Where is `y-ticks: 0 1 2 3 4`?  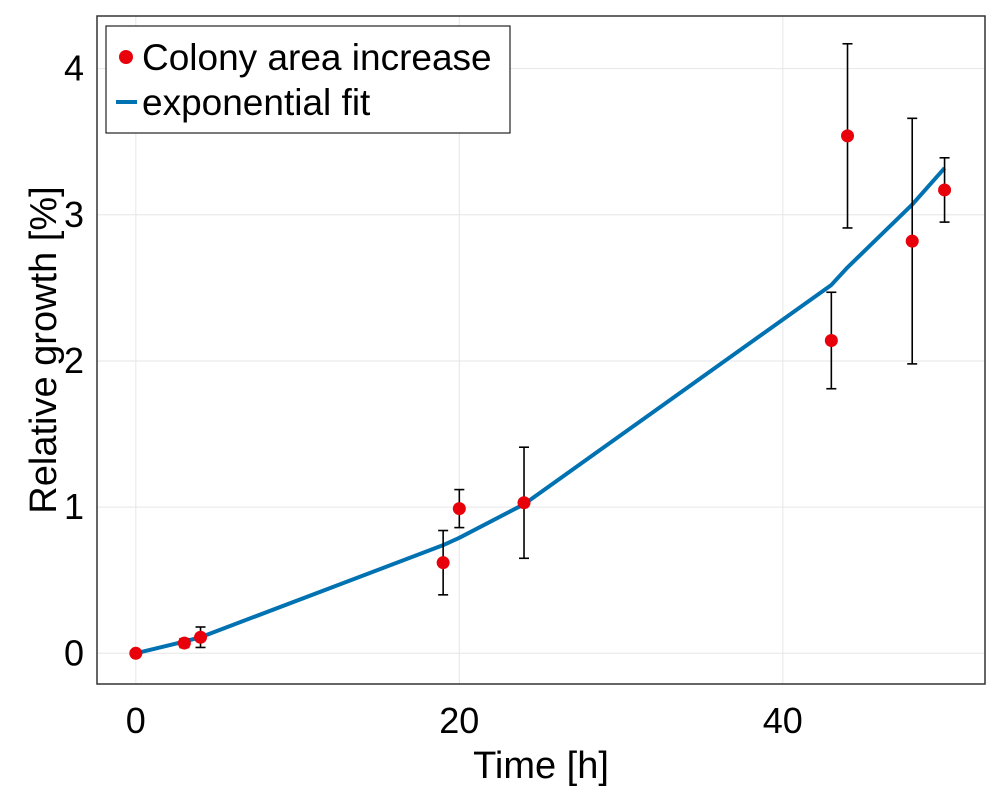
y-ticks: 0 1 2 3 4 is located at coordinates (74, 361).